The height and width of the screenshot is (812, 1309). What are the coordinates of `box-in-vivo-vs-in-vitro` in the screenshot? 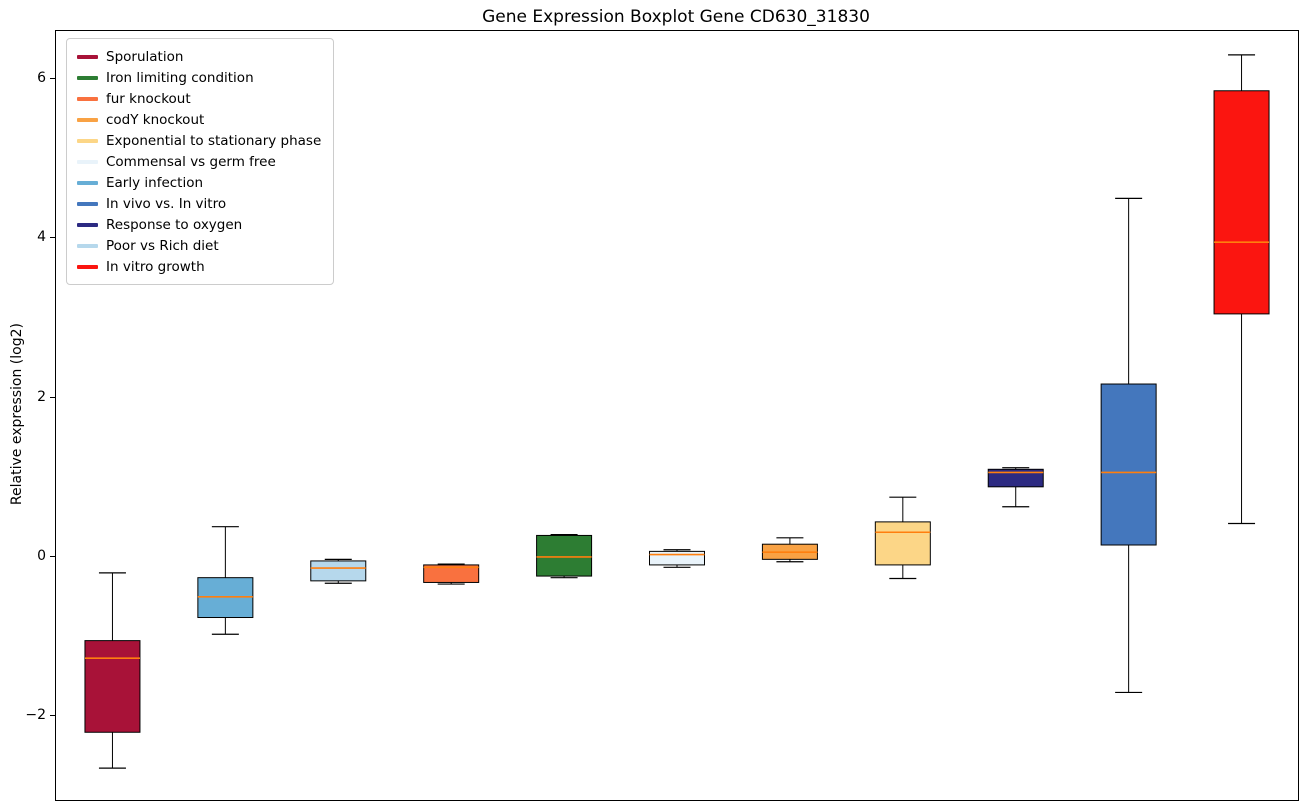 It's located at (1128, 464).